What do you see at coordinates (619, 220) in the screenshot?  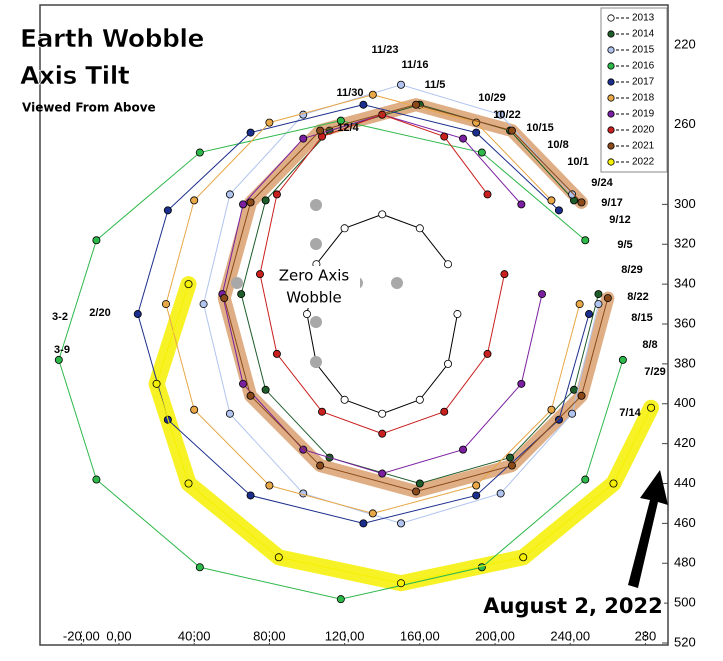 I see `date-label: 9/12` at bounding box center [619, 220].